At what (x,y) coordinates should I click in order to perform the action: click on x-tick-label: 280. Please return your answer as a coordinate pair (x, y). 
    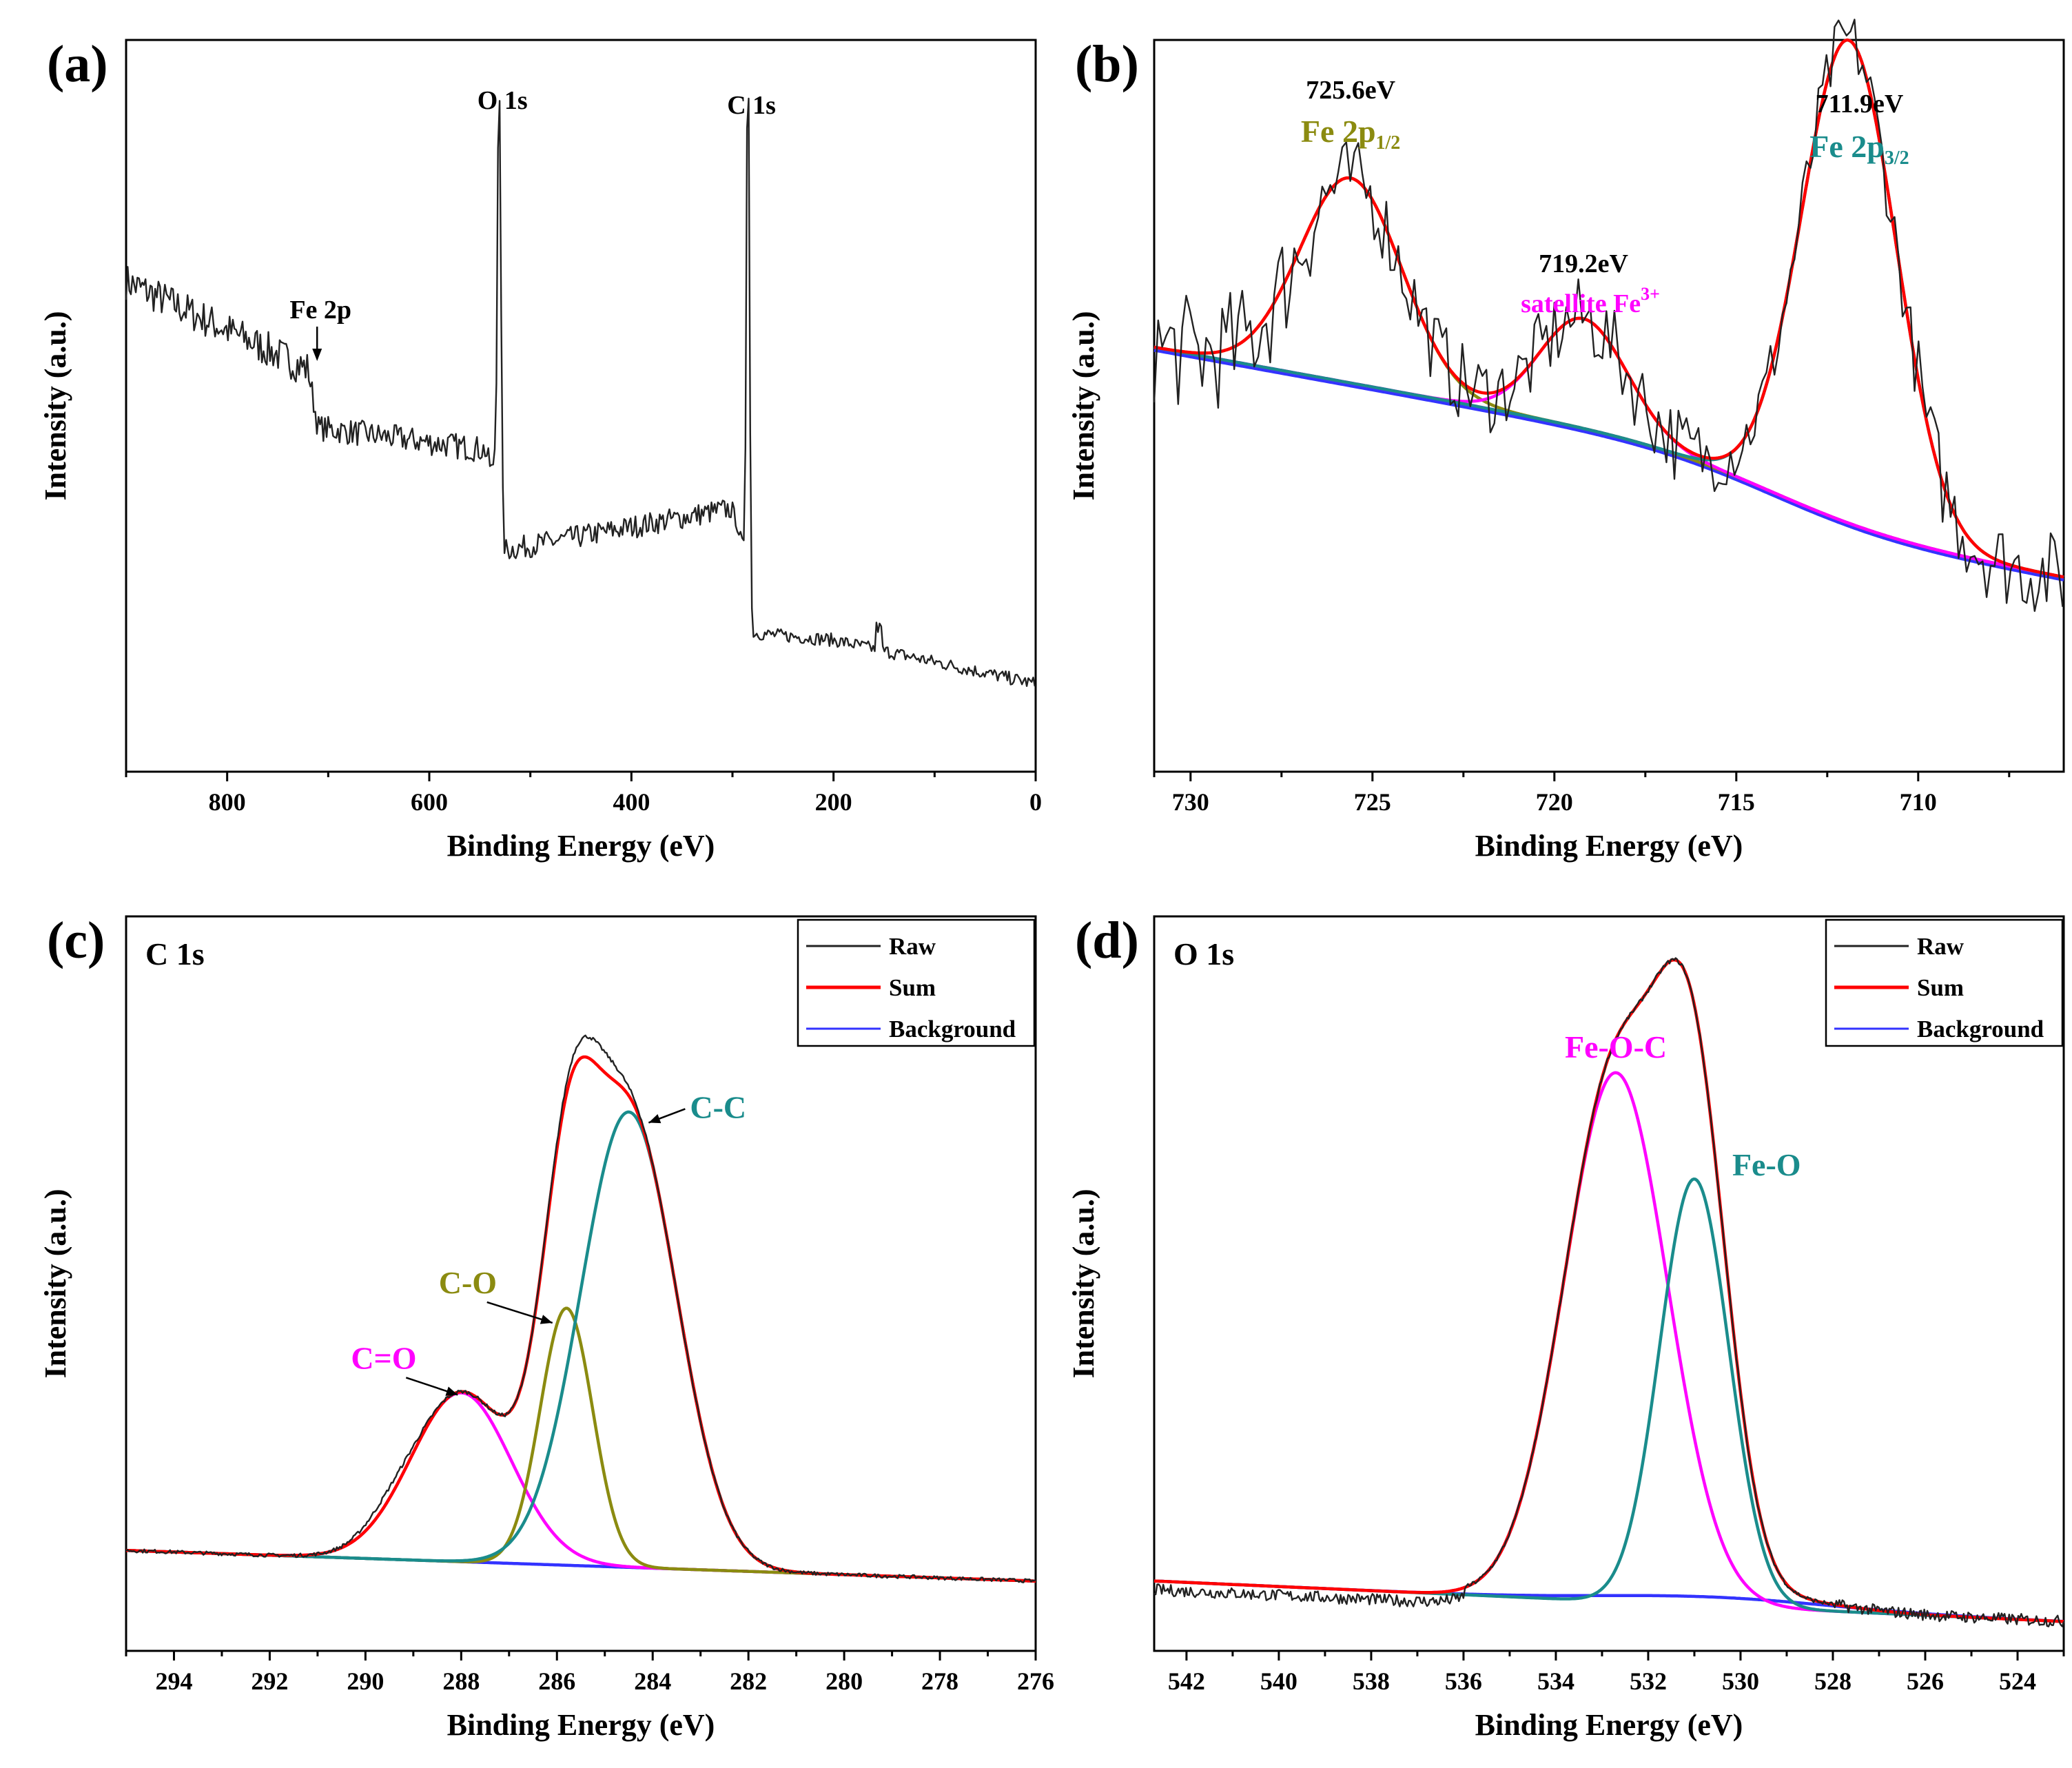
    Looking at the image, I should click on (844, 1681).